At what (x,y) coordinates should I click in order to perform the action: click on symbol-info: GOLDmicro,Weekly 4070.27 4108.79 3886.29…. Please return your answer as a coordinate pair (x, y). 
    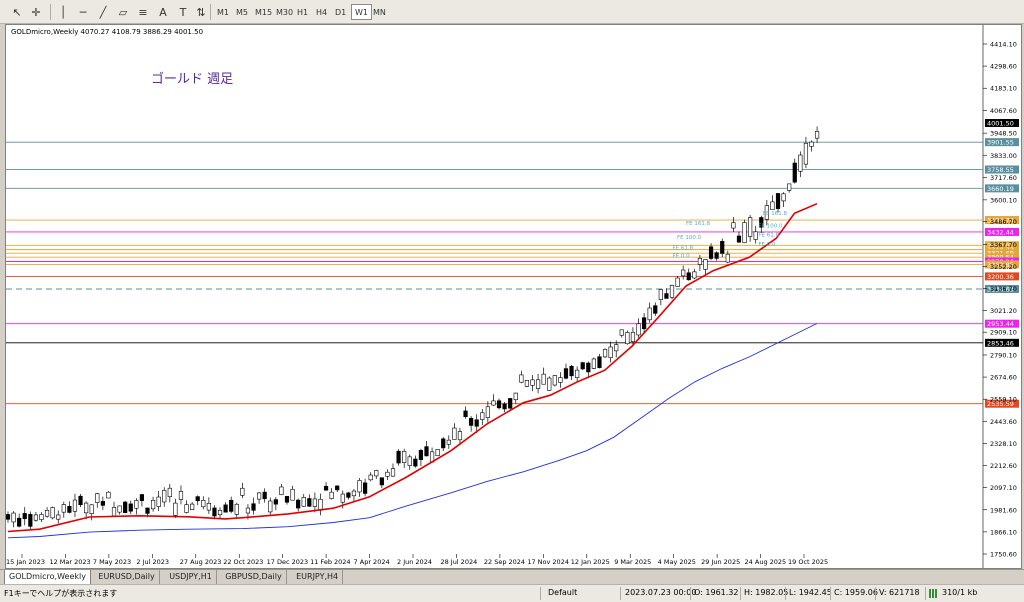
    Looking at the image, I should click on (107, 32).